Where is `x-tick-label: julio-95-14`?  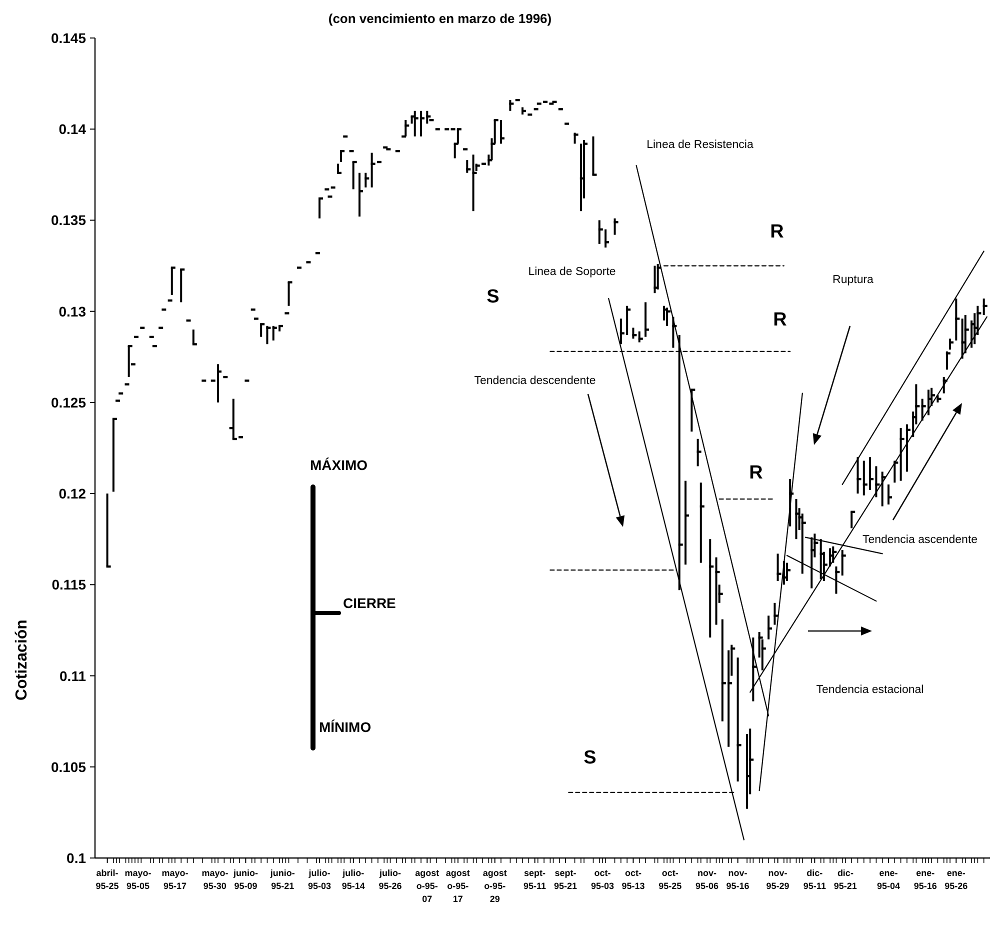
x-tick-label: julio-95-14 is located at coordinates (353, 879).